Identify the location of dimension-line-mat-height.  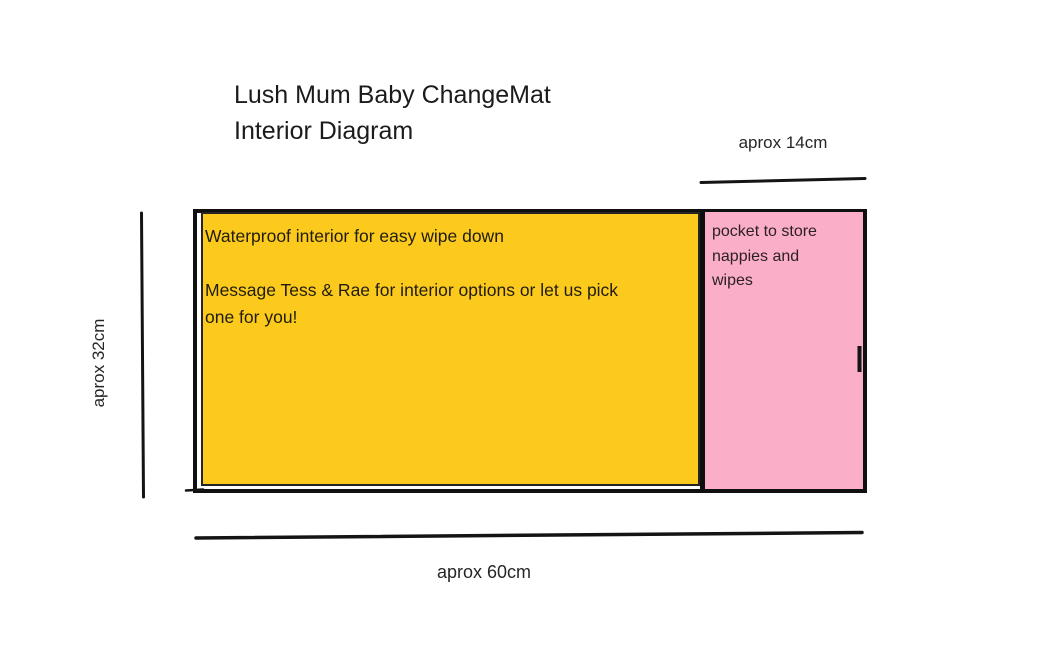
(142, 355).